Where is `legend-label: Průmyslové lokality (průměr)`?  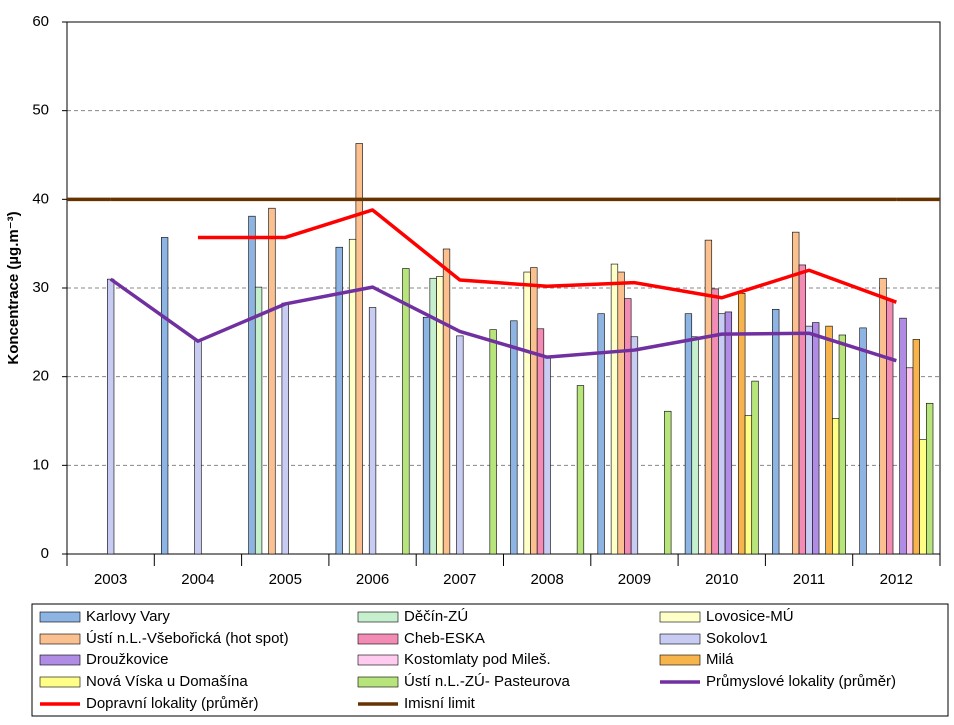 legend-label: Průmyslové lokality (průměr) is located at coordinates (801, 681).